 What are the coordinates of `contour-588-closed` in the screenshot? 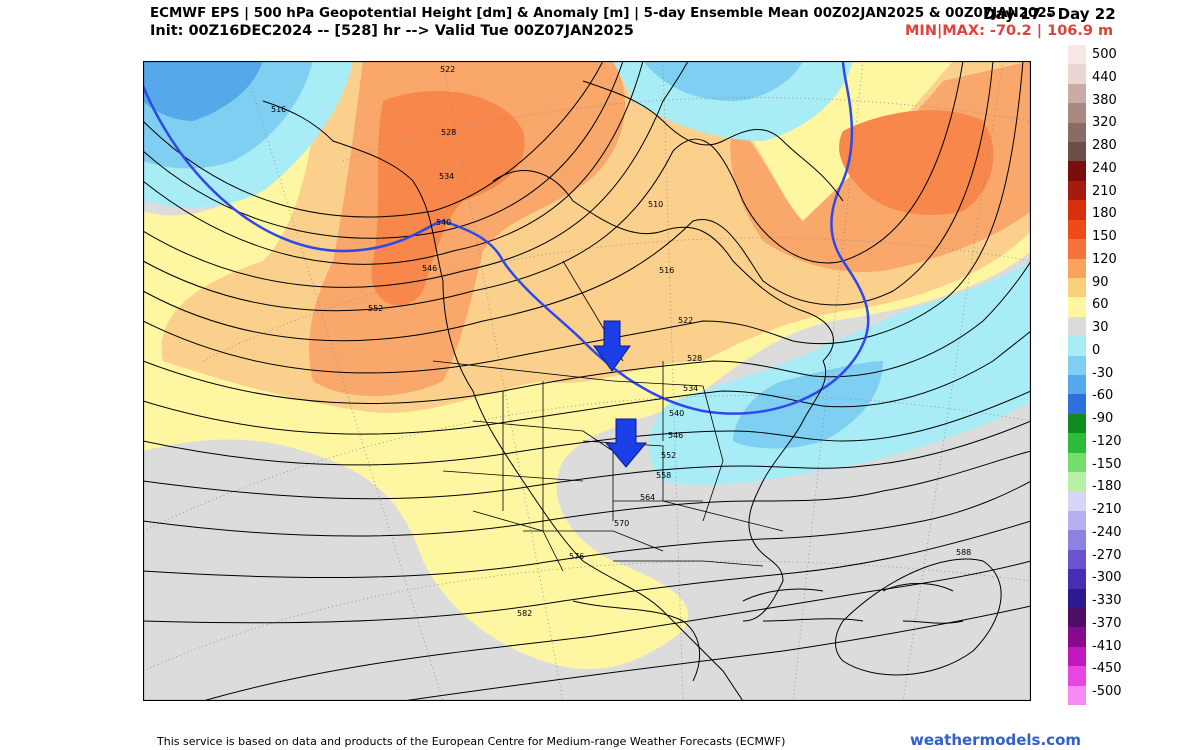 It's located at (918, 617).